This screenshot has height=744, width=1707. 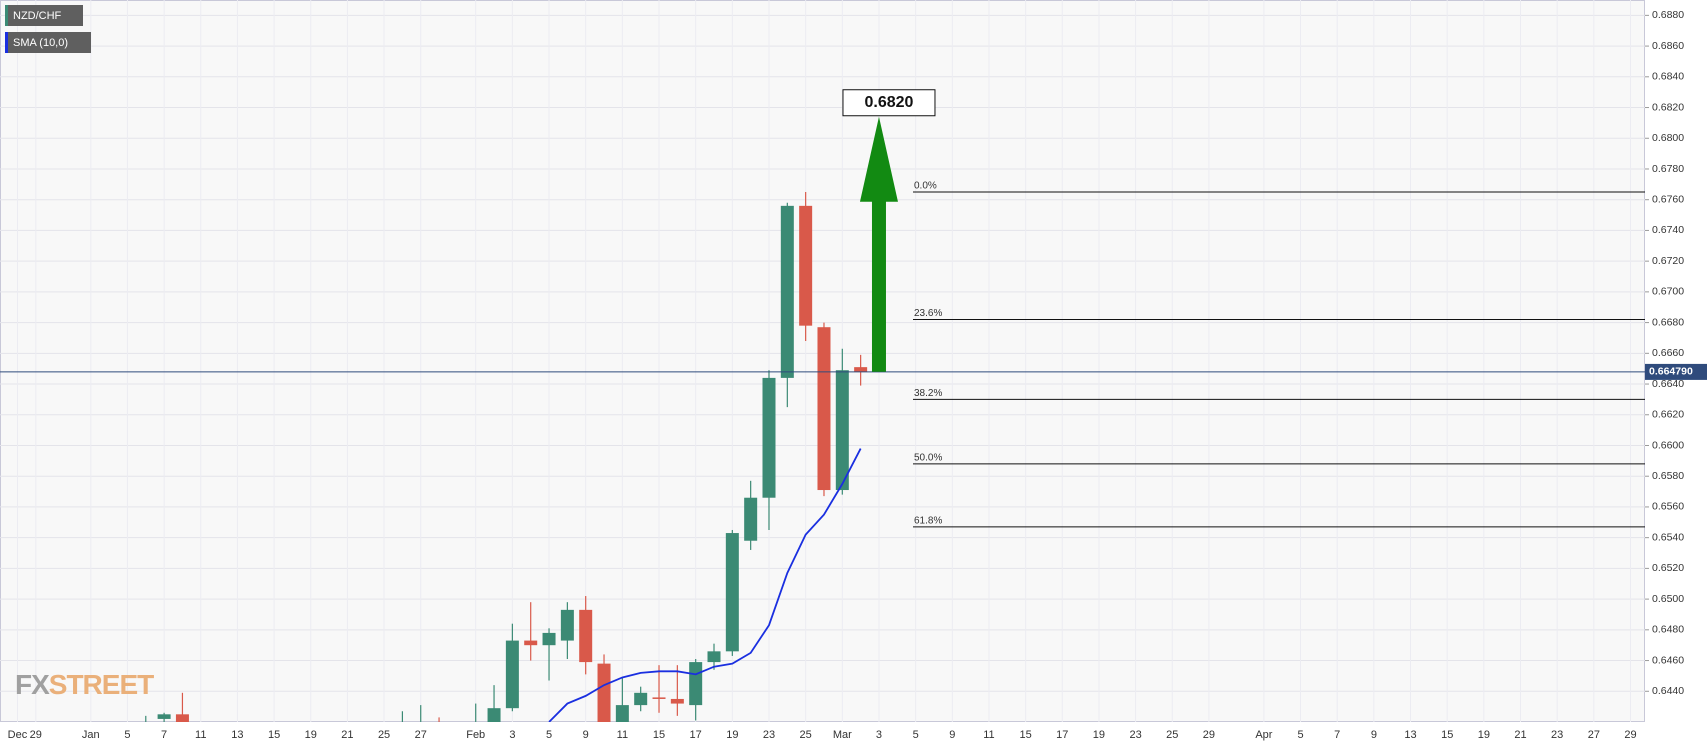 I want to click on y-tick-label: 0.6760, so click(x=1668, y=199).